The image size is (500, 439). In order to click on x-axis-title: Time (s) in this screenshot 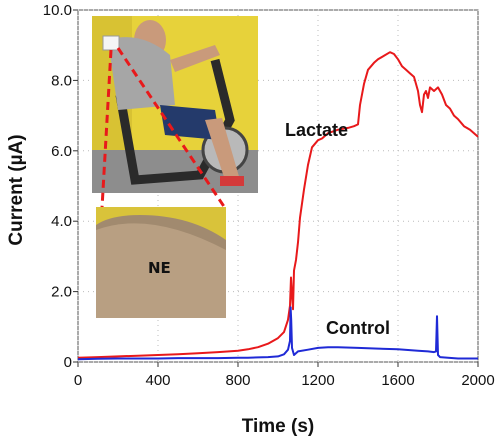, I will do `click(278, 426)`.